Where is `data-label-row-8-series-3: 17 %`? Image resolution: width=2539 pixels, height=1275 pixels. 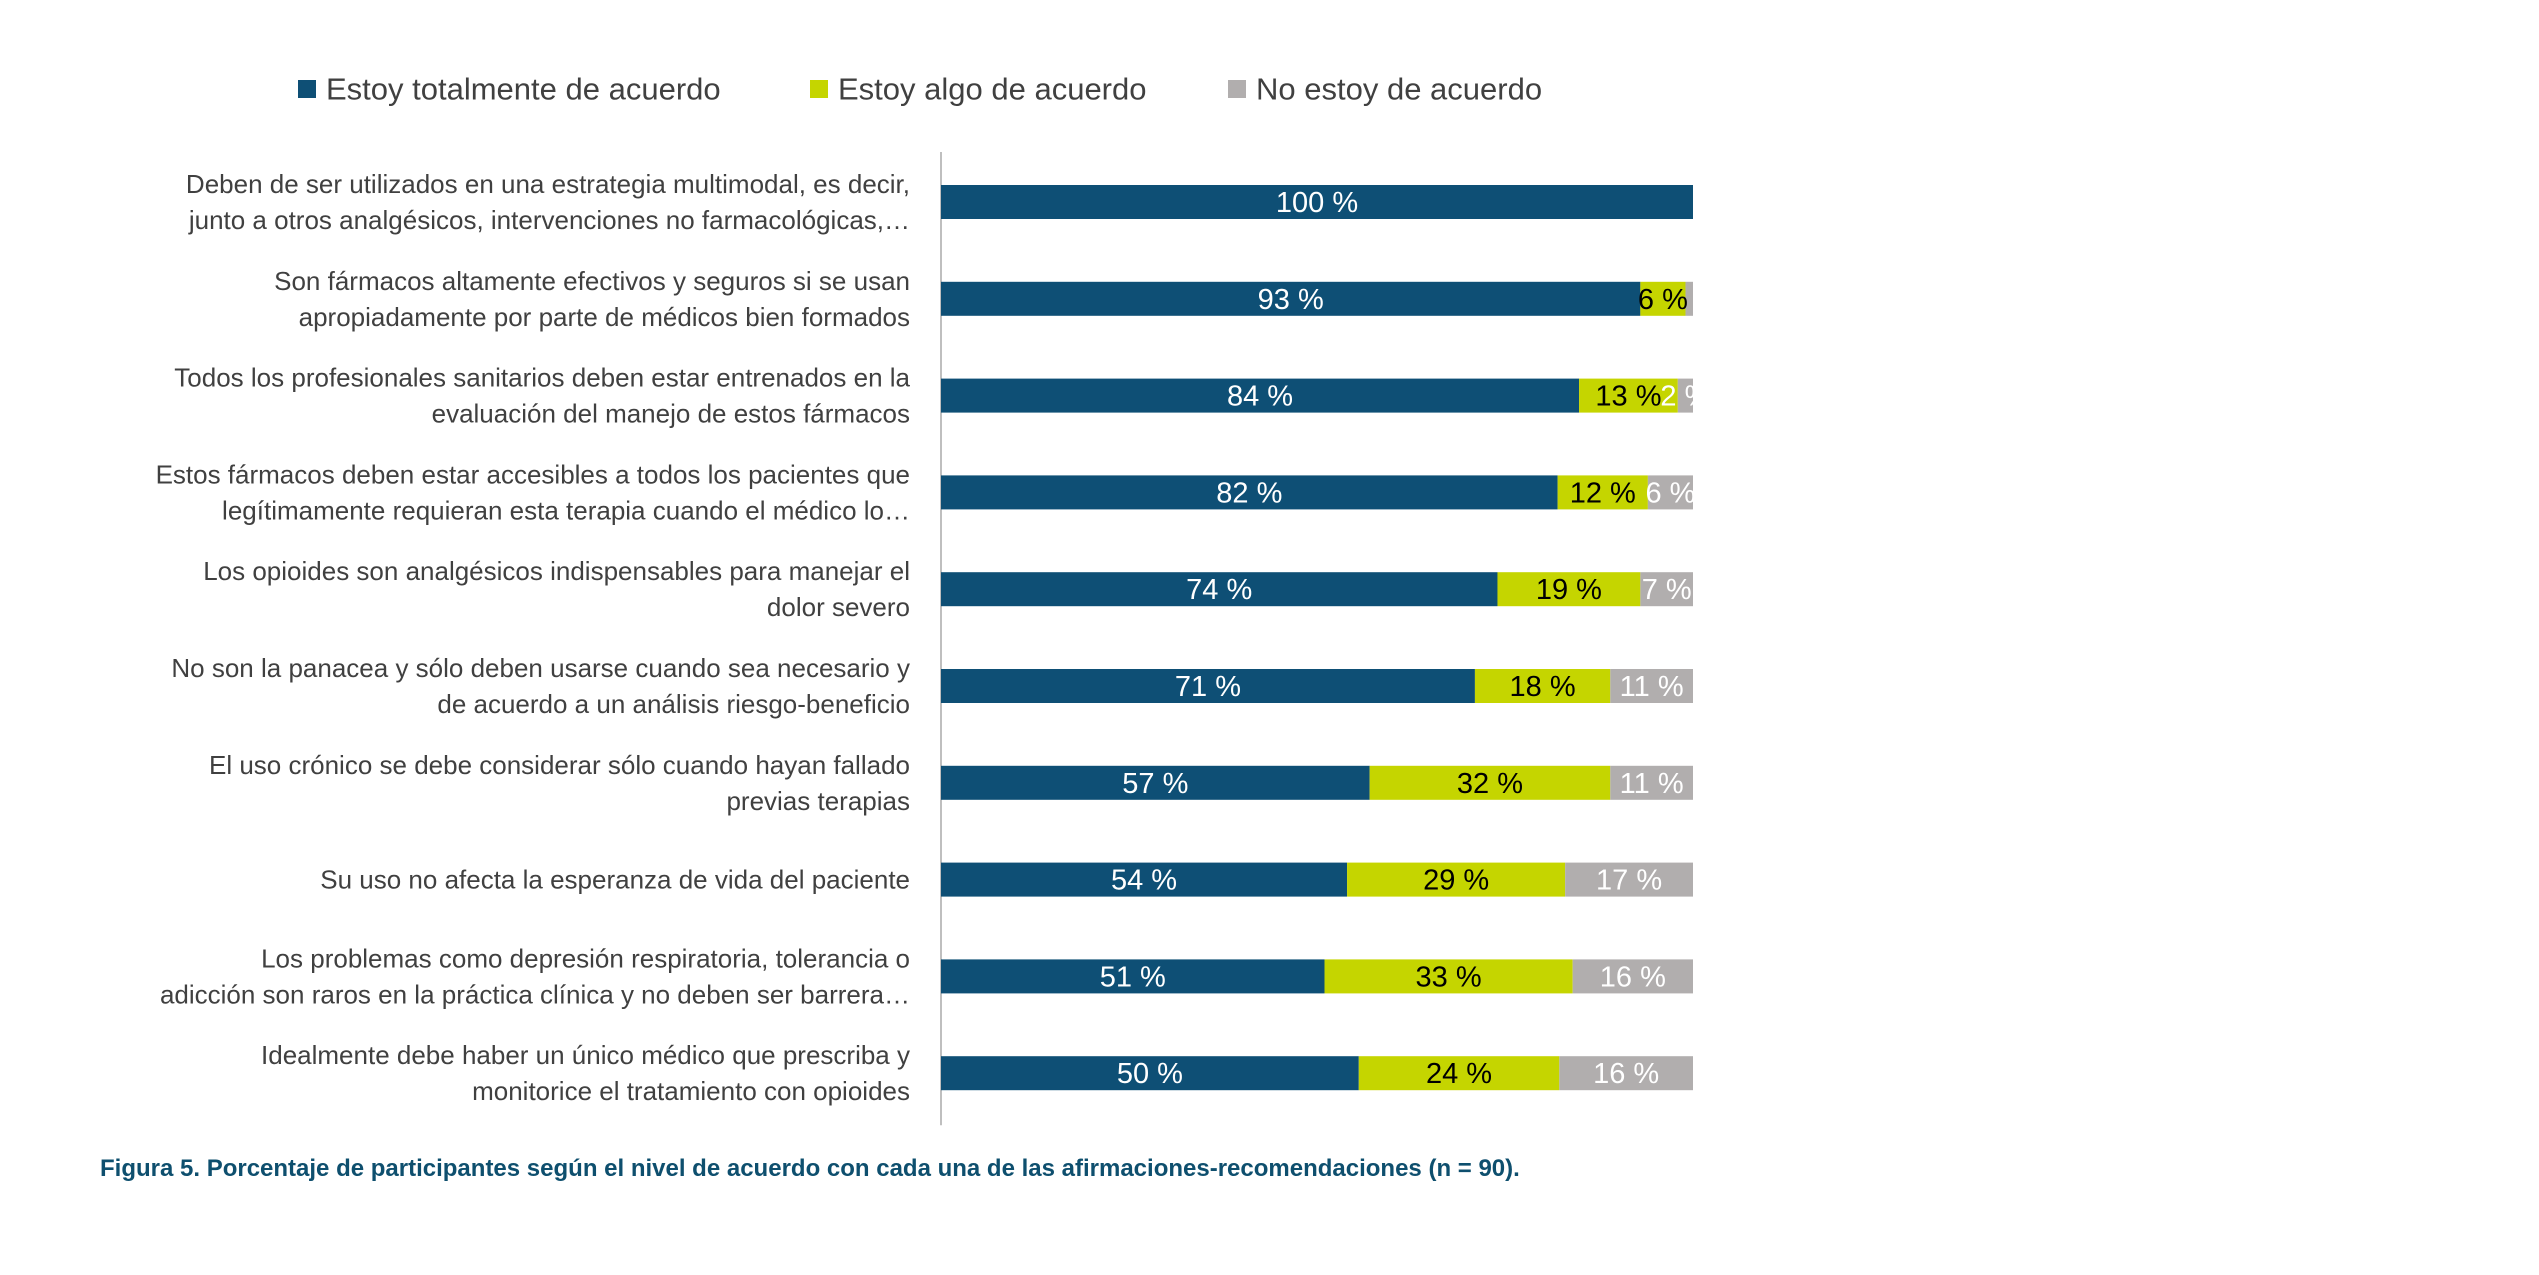
data-label-row-8-series-3: 17 % is located at coordinates (1629, 881).